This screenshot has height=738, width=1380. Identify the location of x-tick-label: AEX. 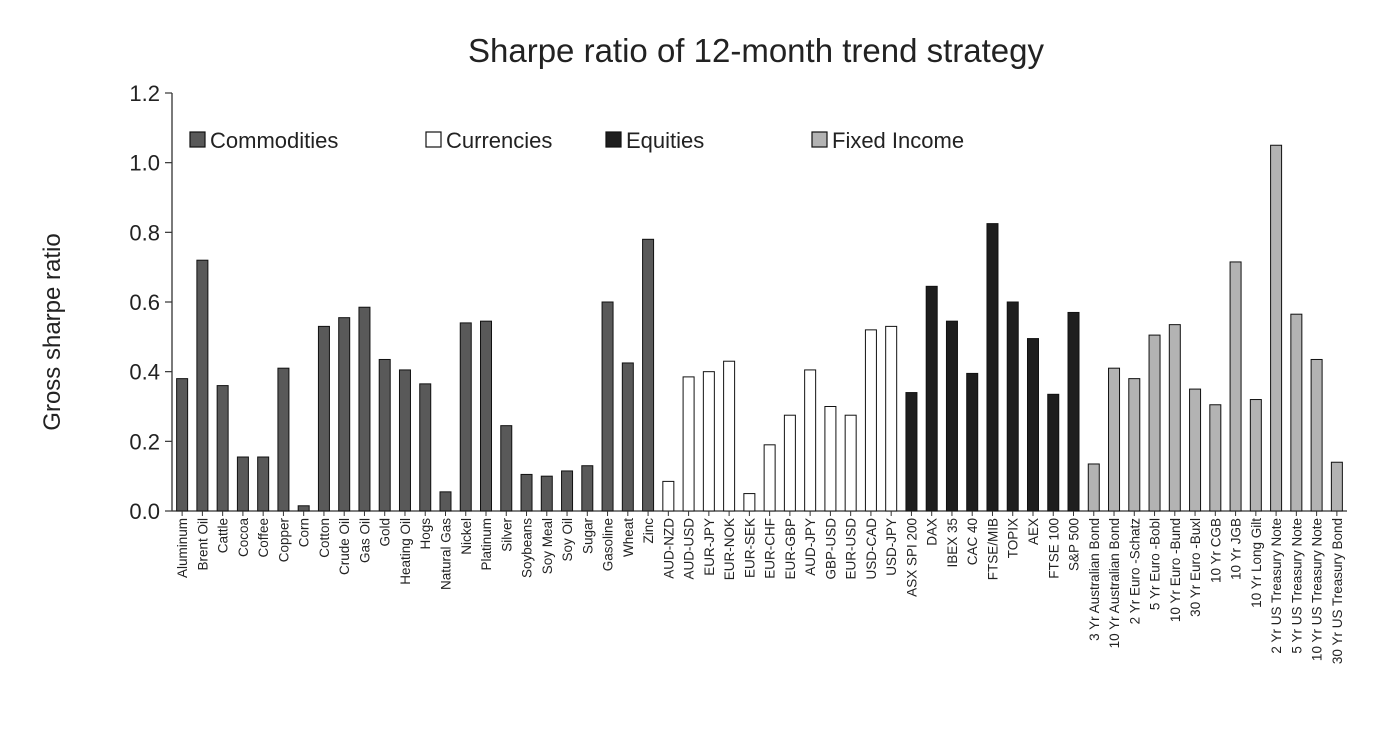
(1033, 531).